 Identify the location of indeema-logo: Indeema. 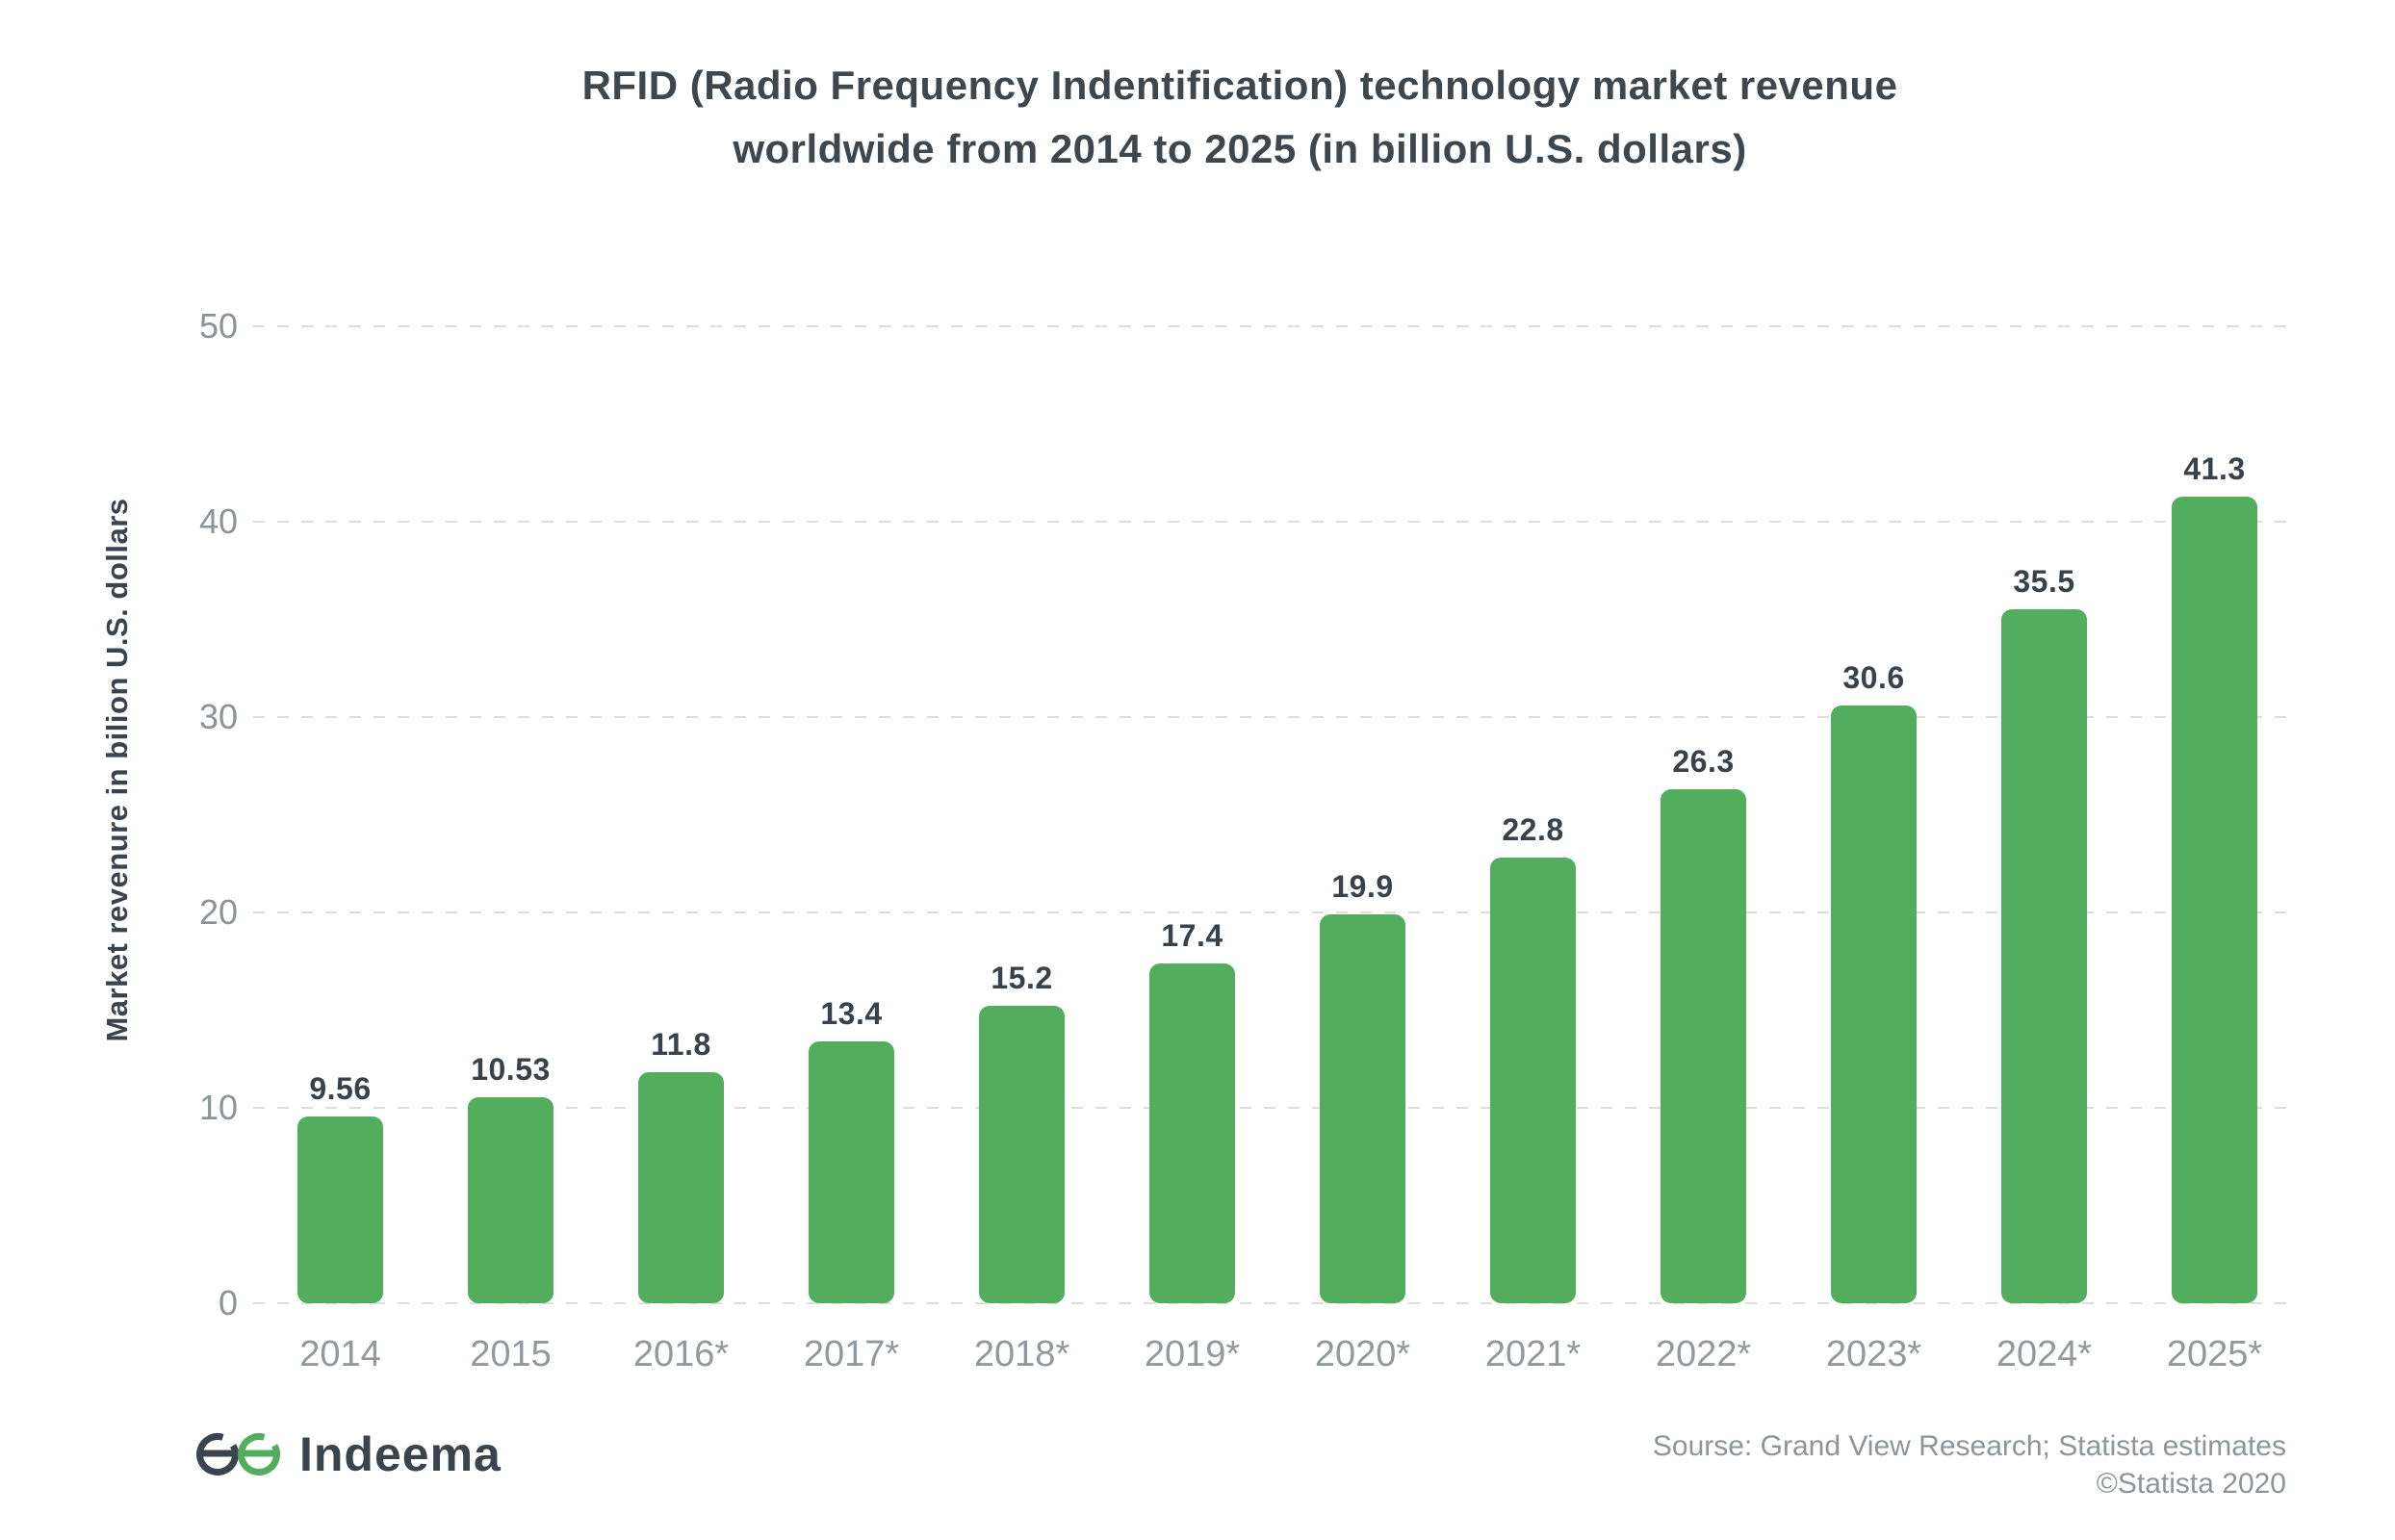
(348, 1454).